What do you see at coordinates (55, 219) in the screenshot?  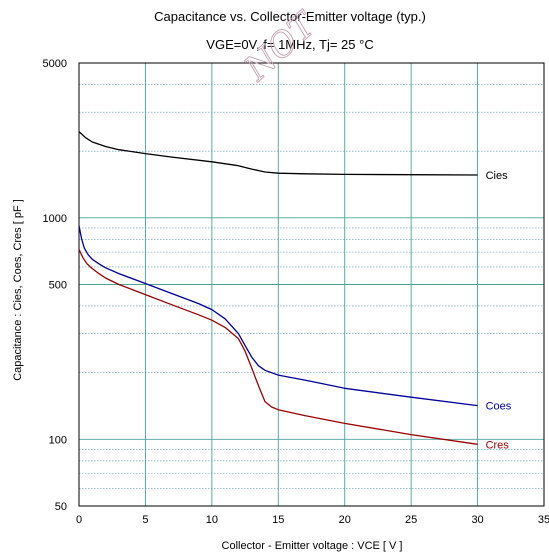 I see `y-tick-label: 1000` at bounding box center [55, 219].